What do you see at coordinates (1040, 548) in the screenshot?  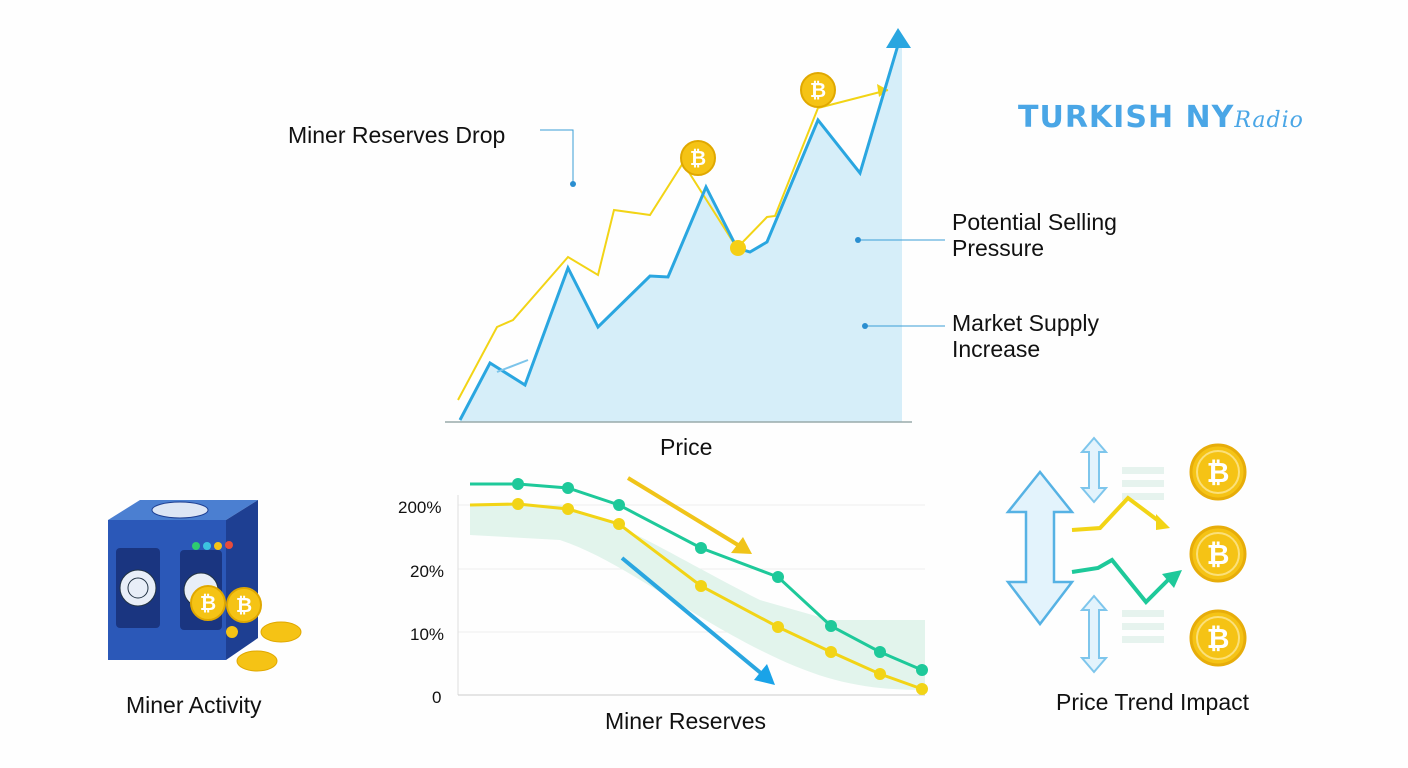 I see `up-down-arrow-icon` at bounding box center [1040, 548].